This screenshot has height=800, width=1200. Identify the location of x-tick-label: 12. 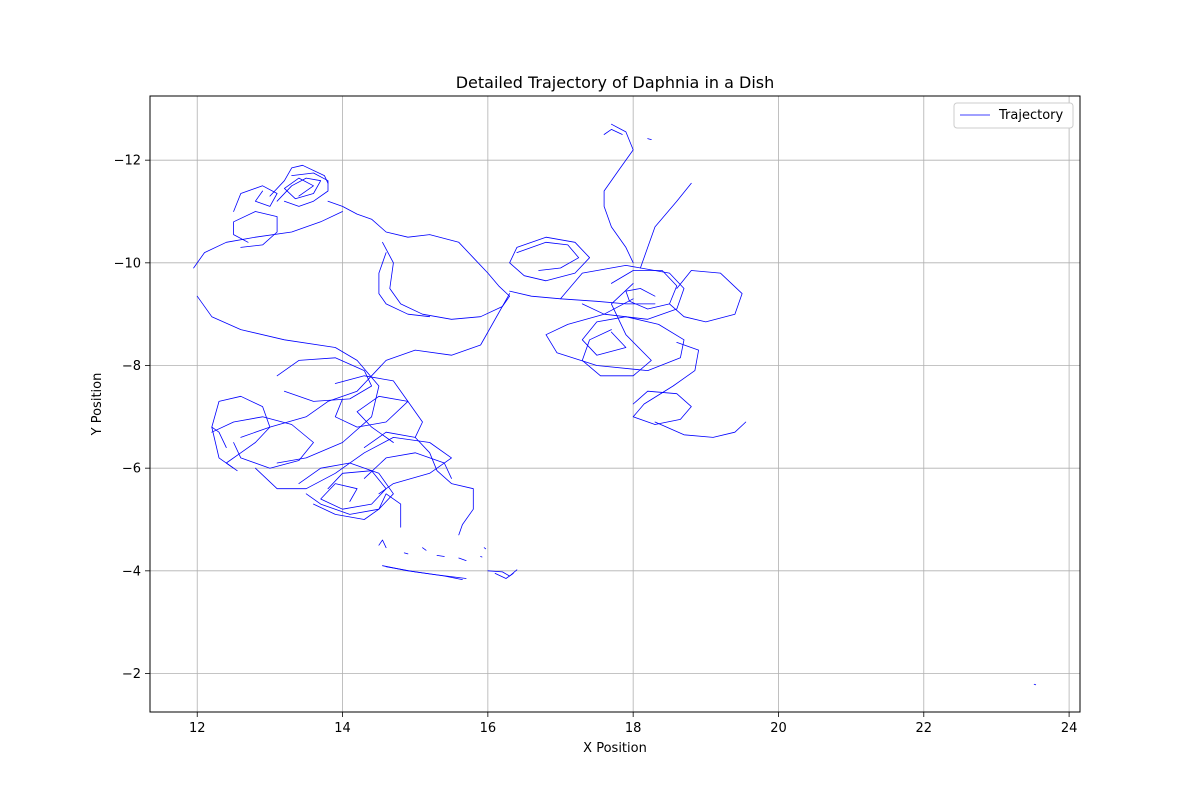
(197, 728).